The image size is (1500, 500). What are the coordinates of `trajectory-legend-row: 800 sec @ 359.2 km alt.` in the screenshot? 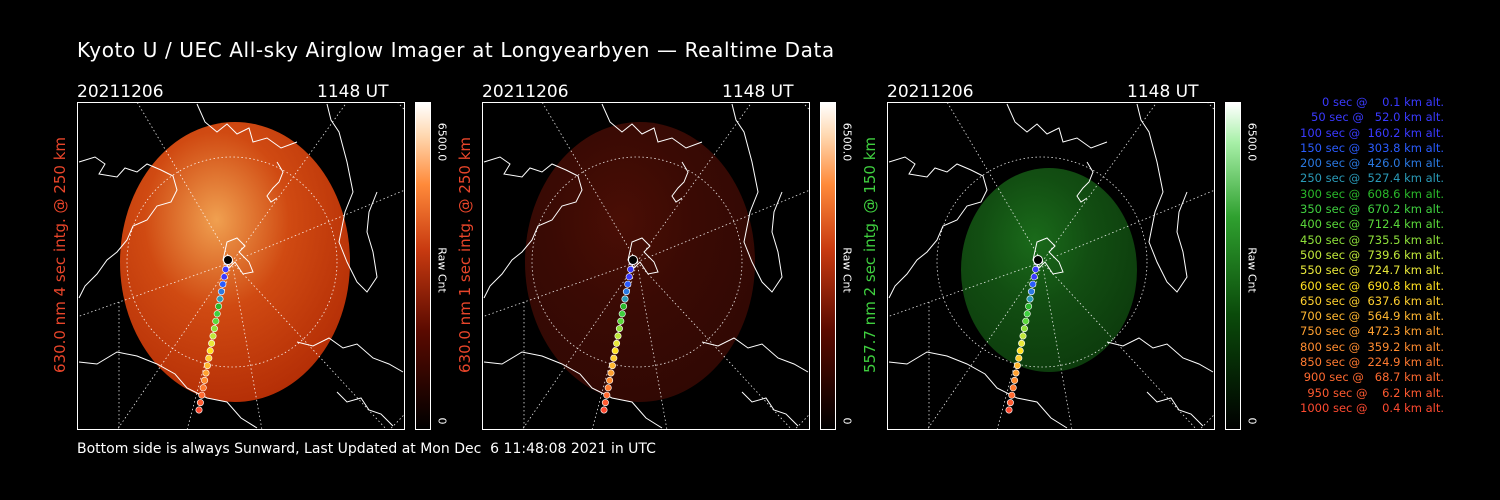 It's located at (1372, 346).